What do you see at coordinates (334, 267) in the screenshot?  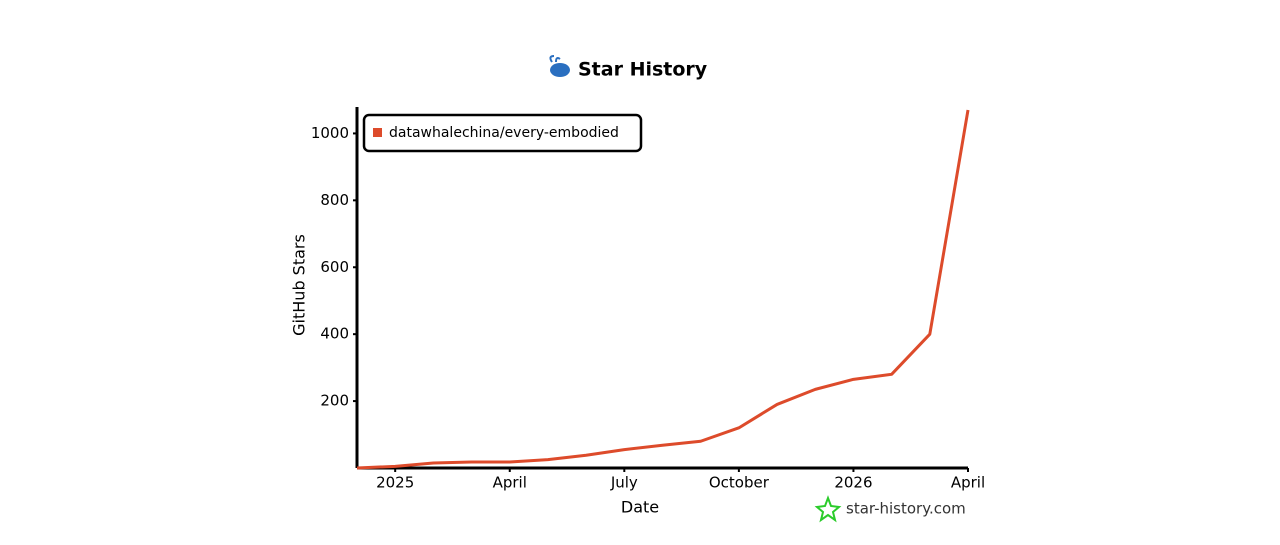 I see `y-tick-label: 600` at bounding box center [334, 267].